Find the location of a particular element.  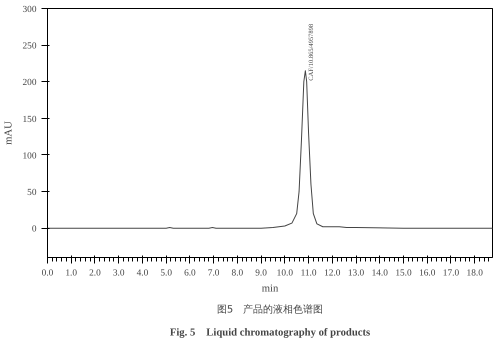

x-tick-label: 2.0 is located at coordinates (95, 273).